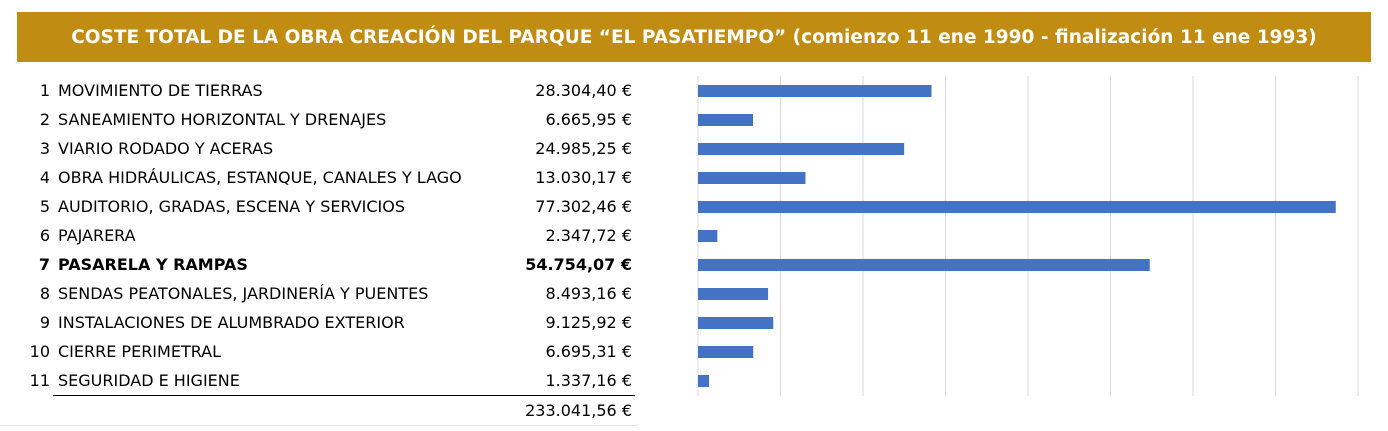 The width and height of the screenshot is (1388, 431). I want to click on row-number: 1, so click(44, 90).